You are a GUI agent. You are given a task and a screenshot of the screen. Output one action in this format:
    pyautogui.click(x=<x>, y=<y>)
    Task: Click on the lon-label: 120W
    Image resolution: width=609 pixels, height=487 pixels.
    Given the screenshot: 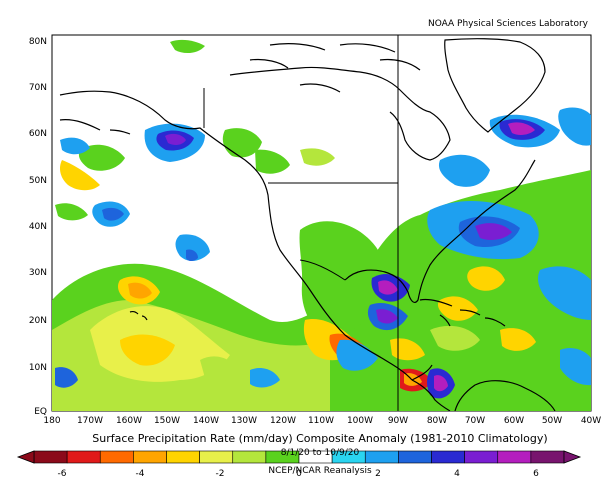 What is the action you would take?
    pyautogui.click(x=283, y=421)
    